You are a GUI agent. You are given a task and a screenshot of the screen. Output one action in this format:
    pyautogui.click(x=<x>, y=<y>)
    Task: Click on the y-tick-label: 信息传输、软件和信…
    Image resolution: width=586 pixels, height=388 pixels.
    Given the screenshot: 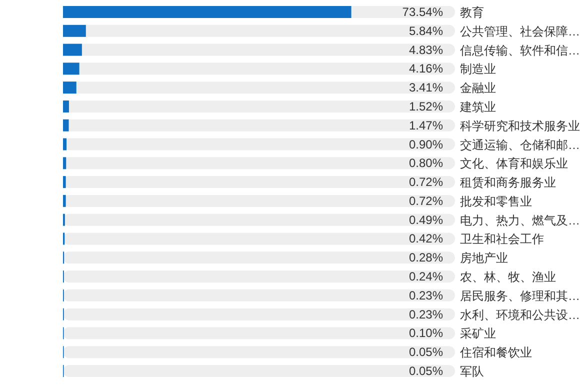 What is the action you would take?
    pyautogui.click(x=520, y=50)
    